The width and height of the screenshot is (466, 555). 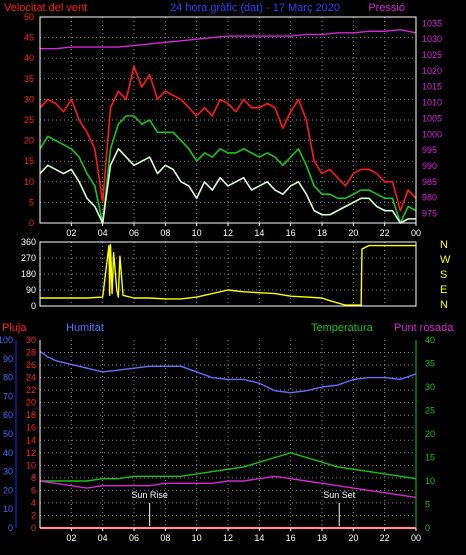 I want to click on humidity-label: Humitat, so click(x=85, y=328).